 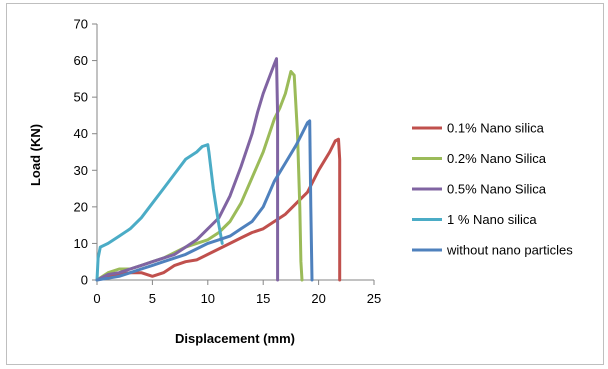 I want to click on y-tick-label: 60, so click(x=81, y=60).